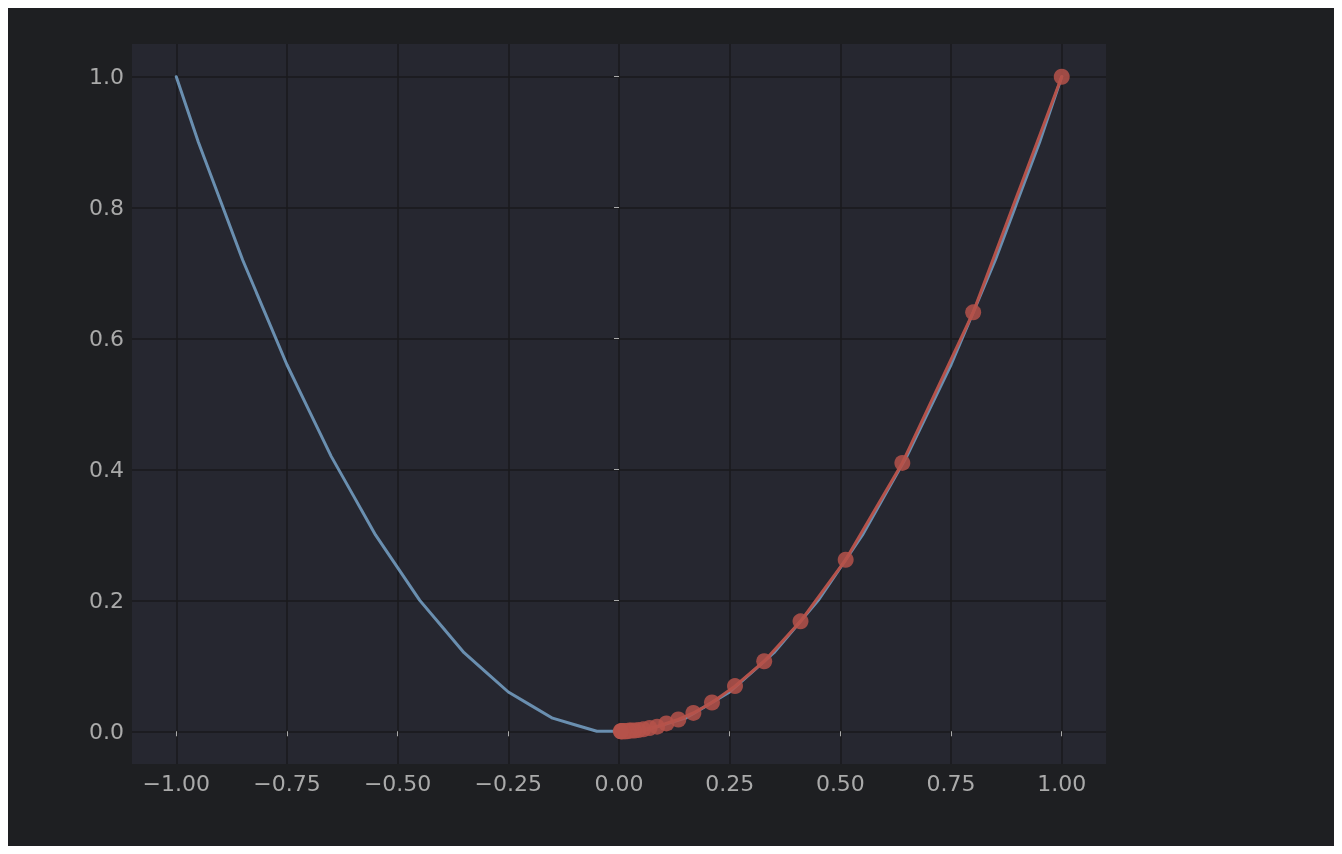 The height and width of the screenshot is (854, 1342). What do you see at coordinates (176, 783) in the screenshot?
I see `x-tick-label: −1.00` at bounding box center [176, 783].